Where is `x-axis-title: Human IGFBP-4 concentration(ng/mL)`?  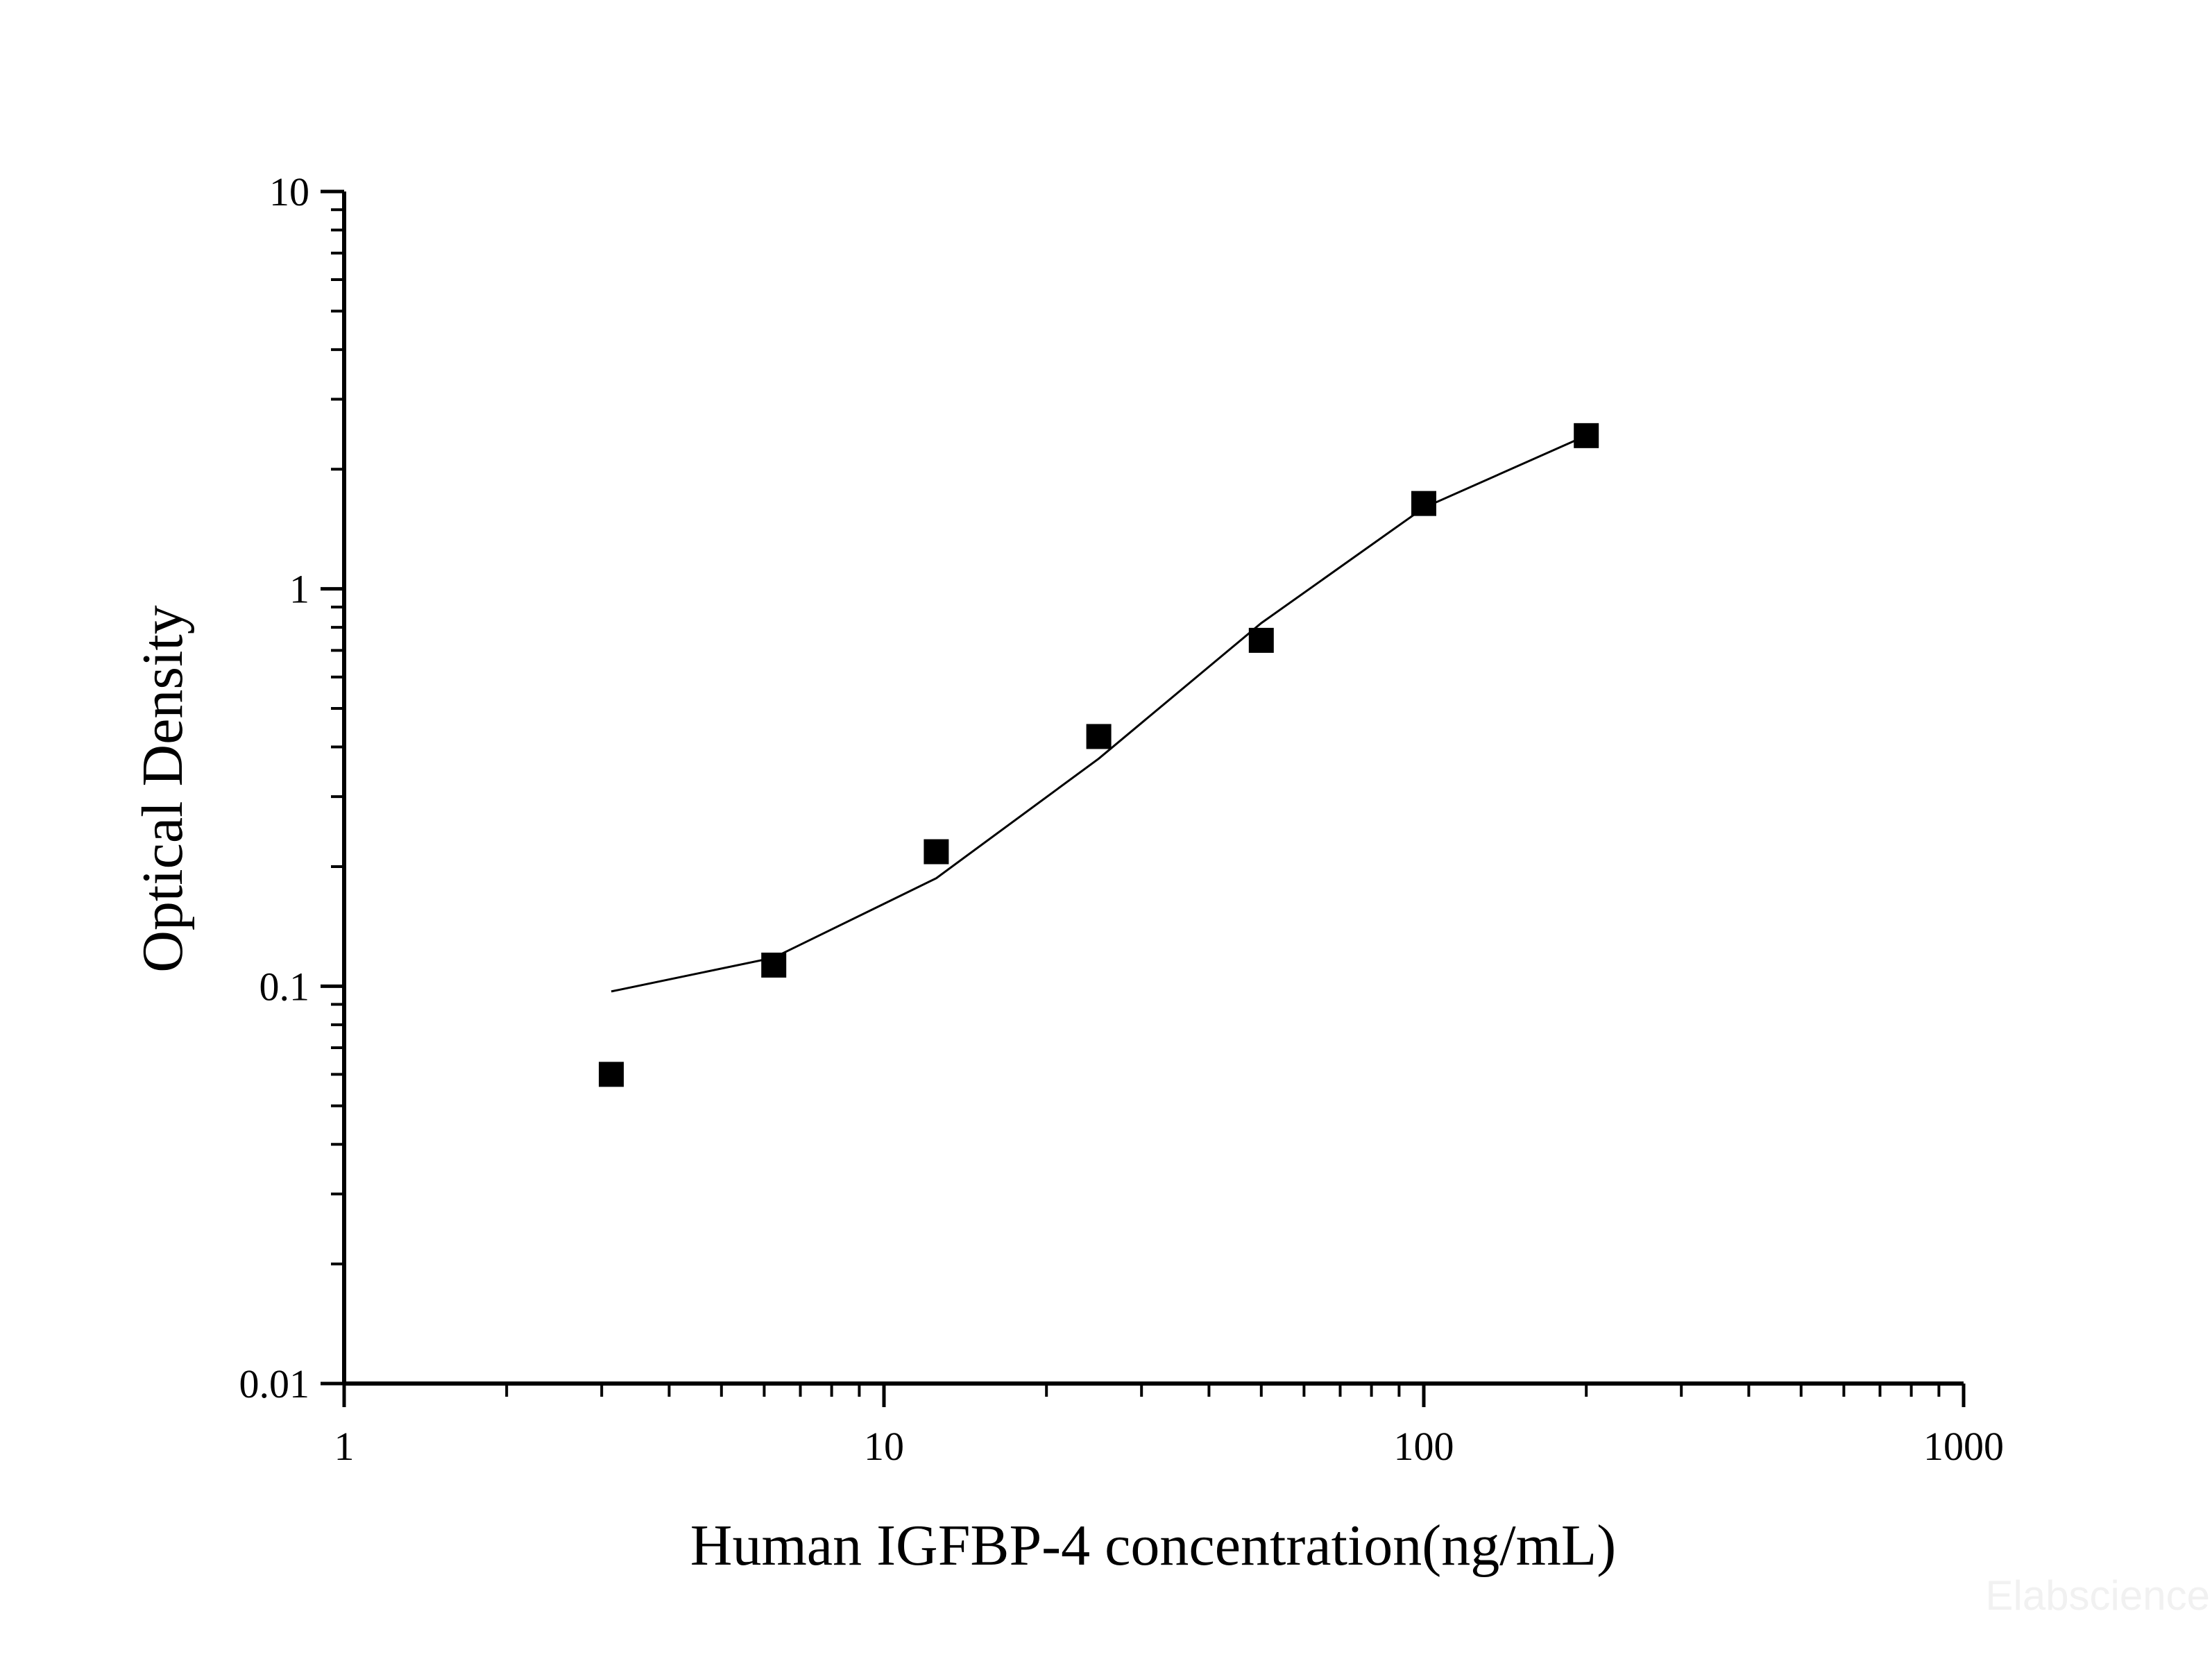
x-axis-title: Human IGFBP-4 concentration(ng/mL) is located at coordinates (1153, 1545).